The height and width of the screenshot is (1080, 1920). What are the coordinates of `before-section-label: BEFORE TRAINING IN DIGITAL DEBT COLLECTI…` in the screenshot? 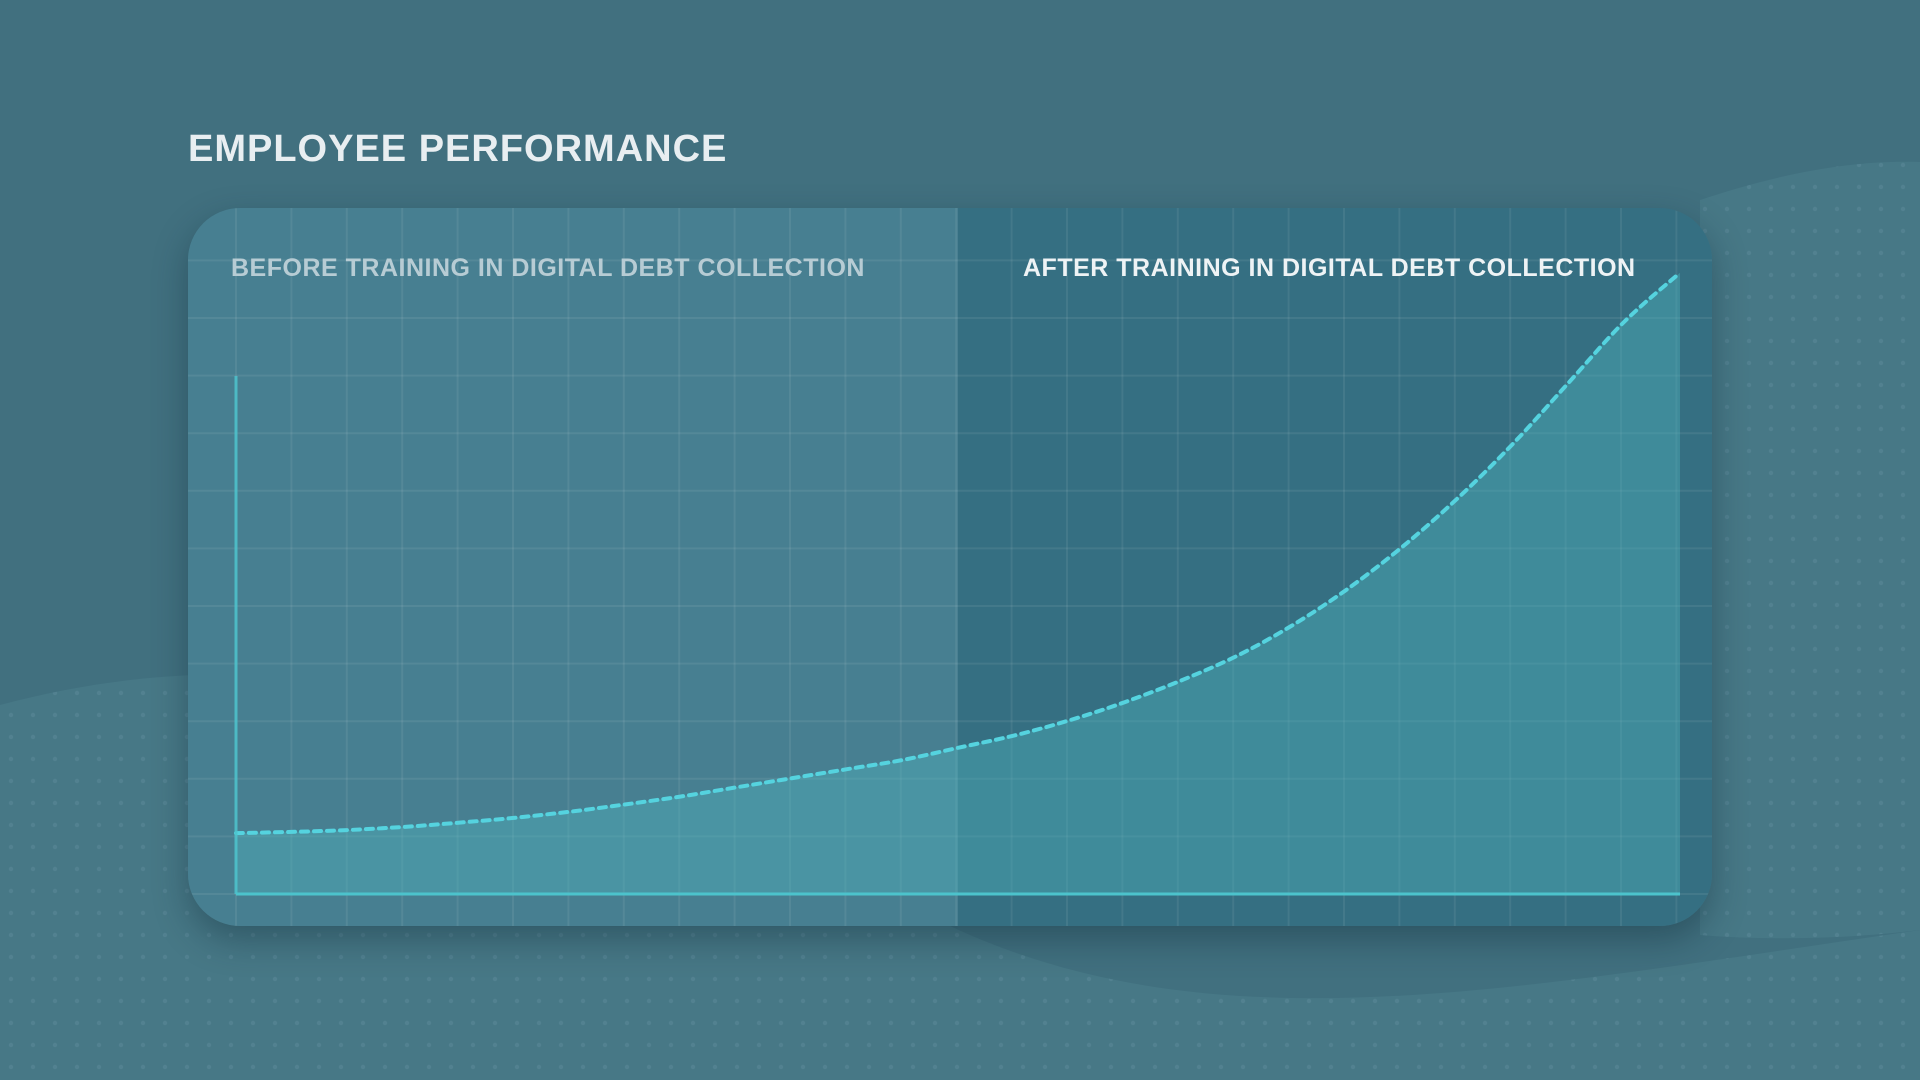 It's located at (548, 268).